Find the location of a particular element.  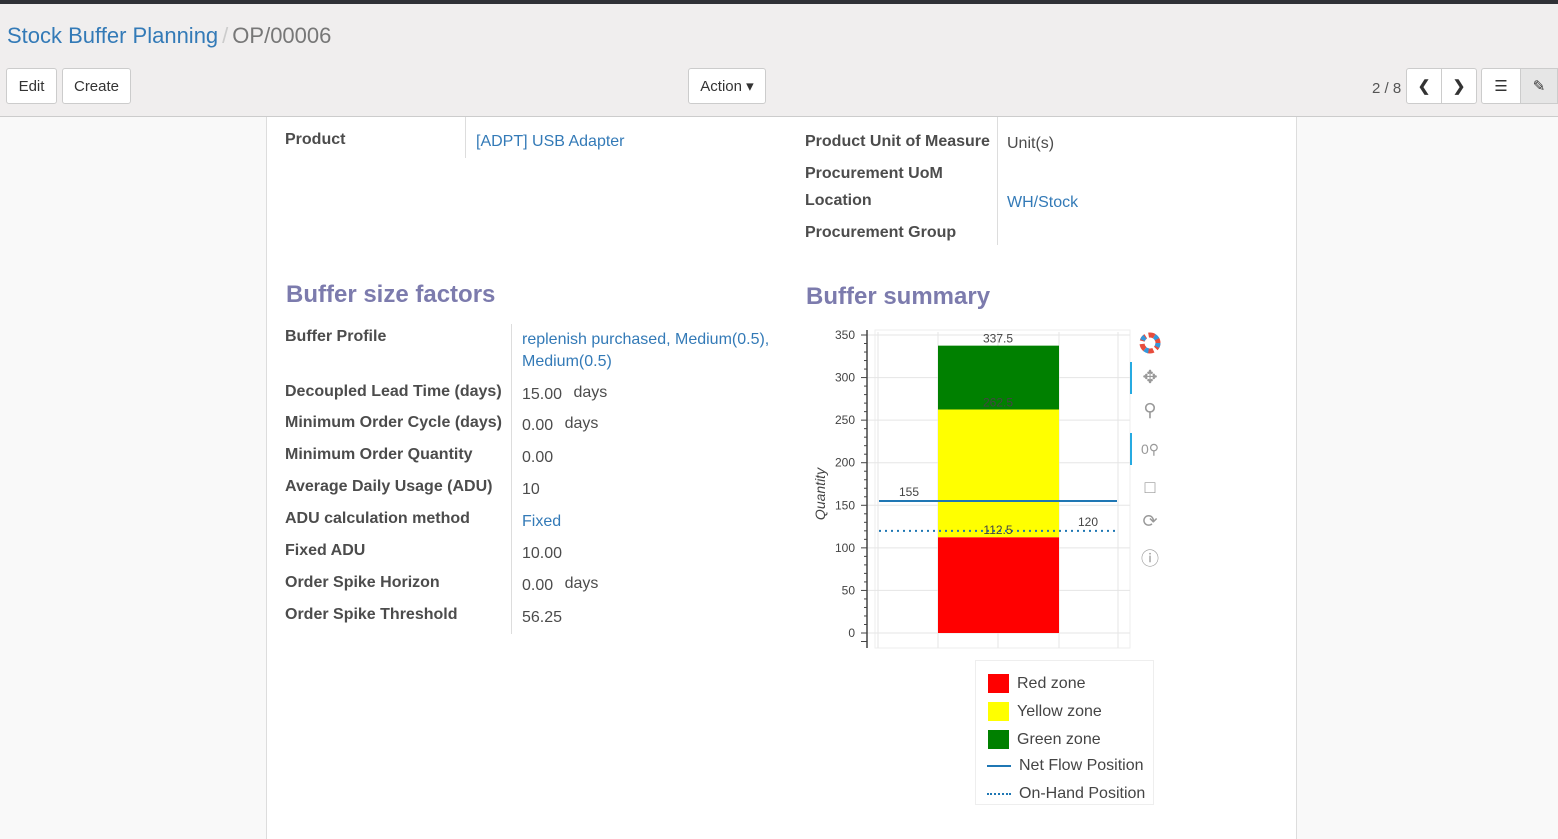

bar-green-zone is located at coordinates (998, 377).